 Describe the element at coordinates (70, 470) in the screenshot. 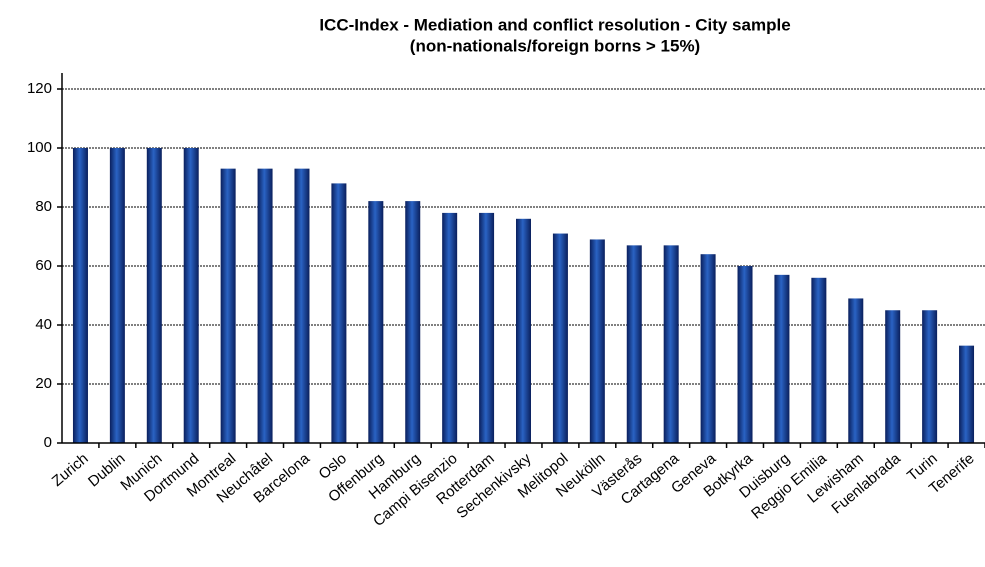

I see `x-tick-label: Zurich` at that location.